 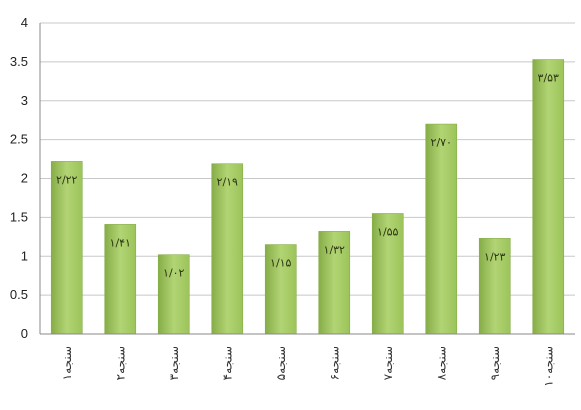 What do you see at coordinates (228, 182) in the screenshot?
I see `data-label: ۲/۱۹` at bounding box center [228, 182].